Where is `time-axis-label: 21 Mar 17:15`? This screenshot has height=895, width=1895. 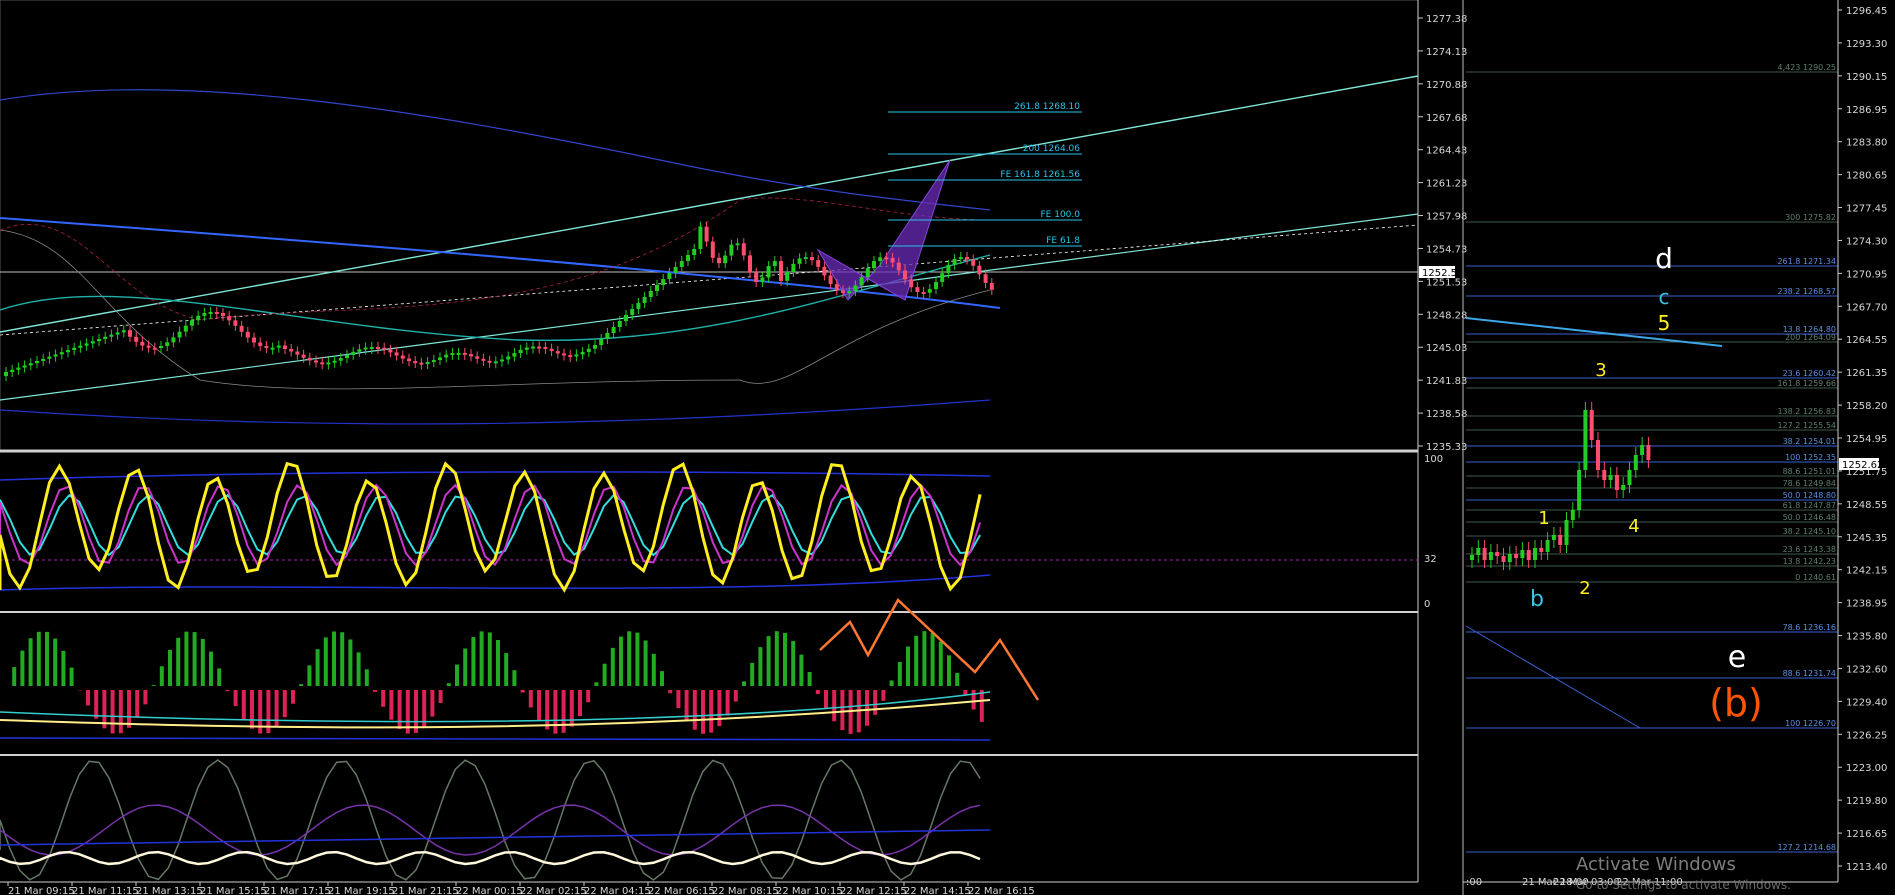 time-axis-label: 21 Mar 17:15 is located at coordinates (297, 890).